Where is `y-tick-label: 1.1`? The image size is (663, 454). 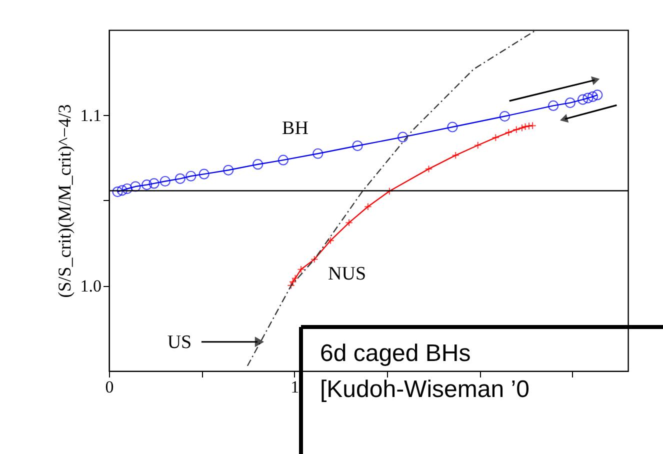 y-tick-label: 1.1 is located at coordinates (91, 115).